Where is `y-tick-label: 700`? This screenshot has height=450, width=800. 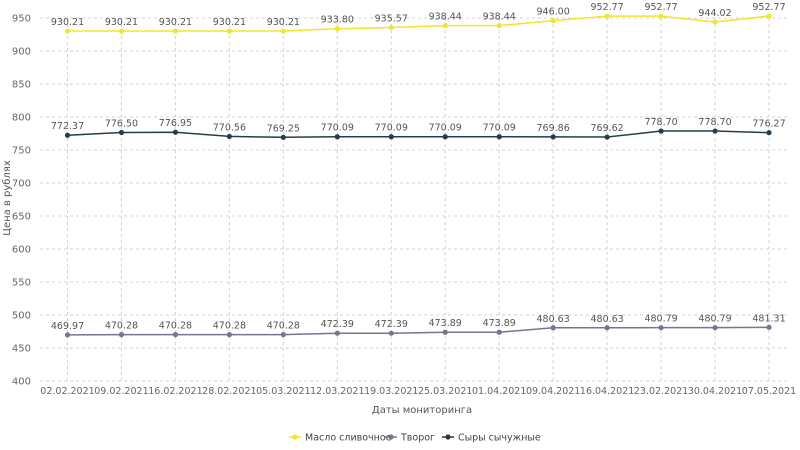 y-tick-label: 700 is located at coordinates (21, 184).